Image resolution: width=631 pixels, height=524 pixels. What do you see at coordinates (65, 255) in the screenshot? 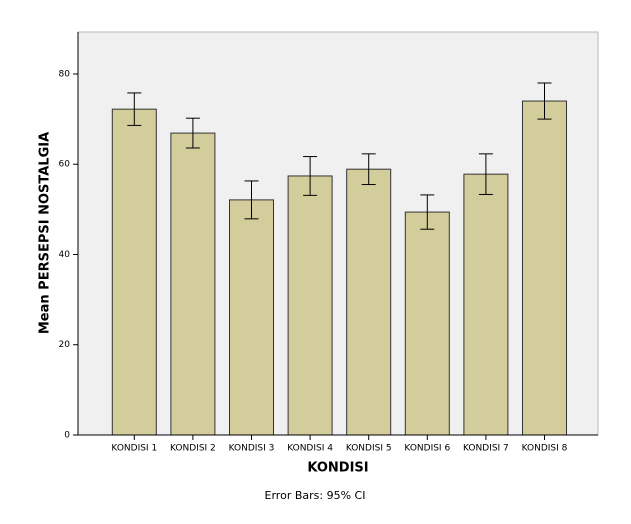
I see `y-tick-label: 40` at bounding box center [65, 255].